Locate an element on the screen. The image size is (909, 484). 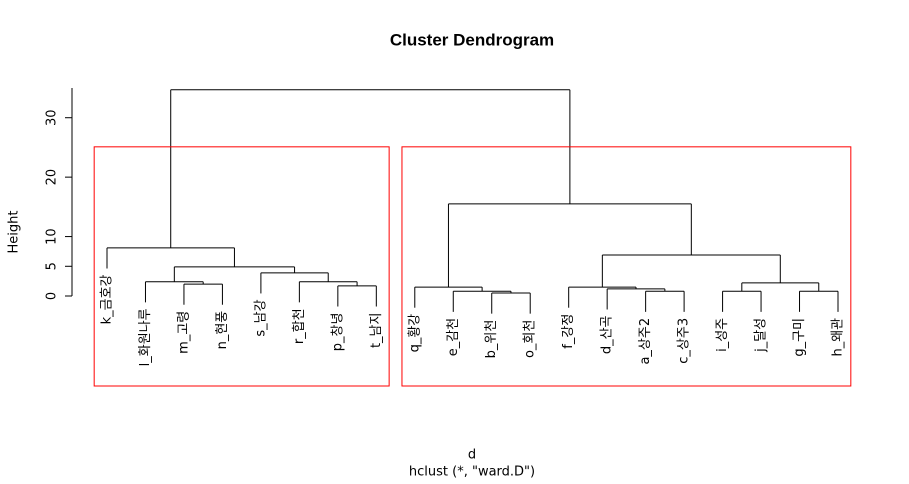
leaf-label: l_화원나루 is located at coordinates (145, 337).